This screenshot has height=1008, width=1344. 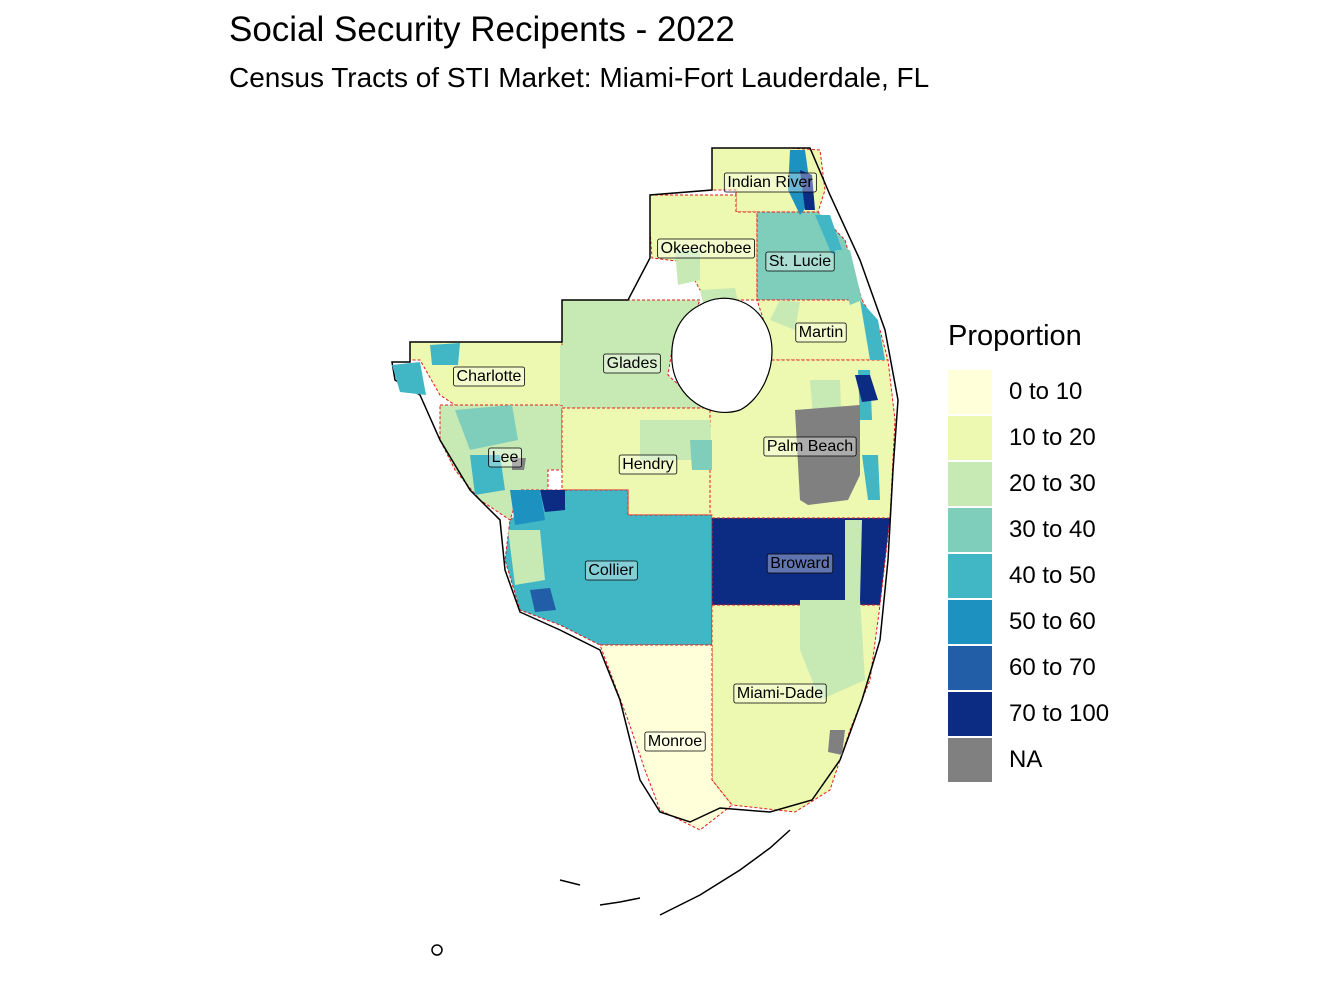 I want to click on county-label-text: Broward, so click(x=800, y=563).